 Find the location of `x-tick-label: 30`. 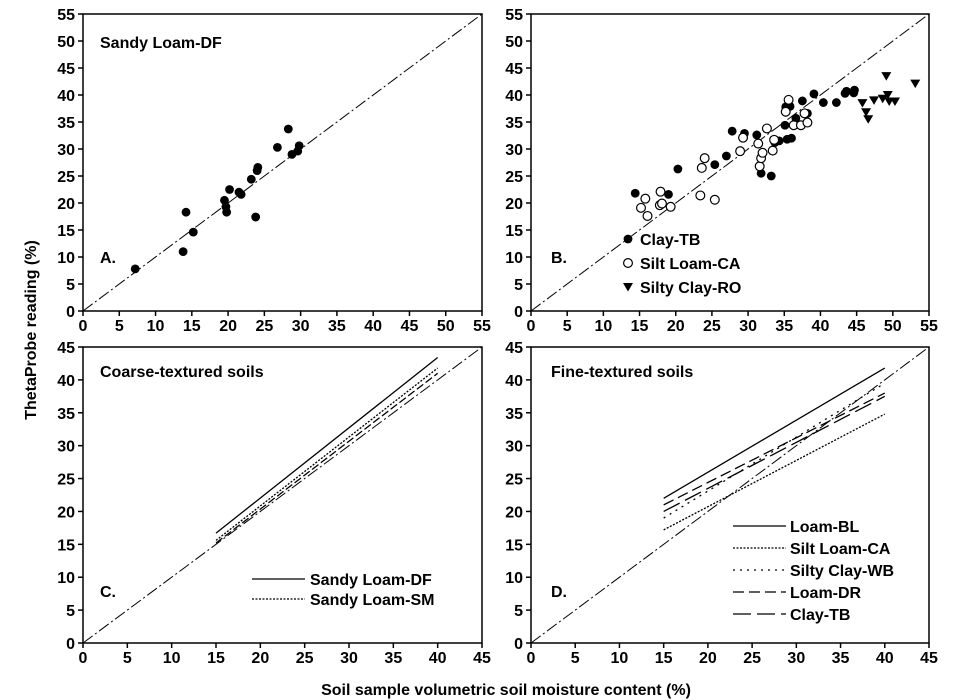

x-tick-label: 30 is located at coordinates (796, 658).